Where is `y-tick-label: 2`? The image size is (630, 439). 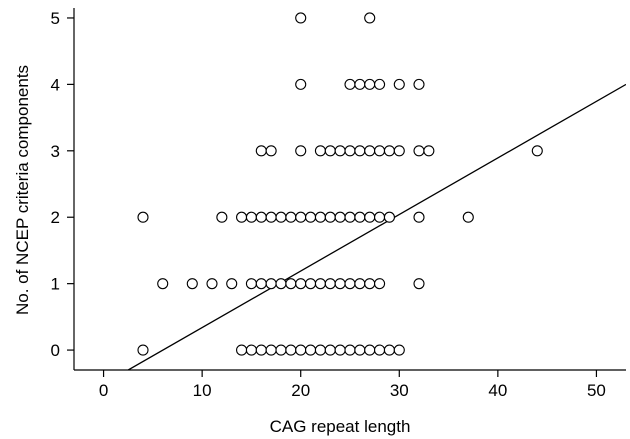
y-tick-label: 2 is located at coordinates (55, 217).